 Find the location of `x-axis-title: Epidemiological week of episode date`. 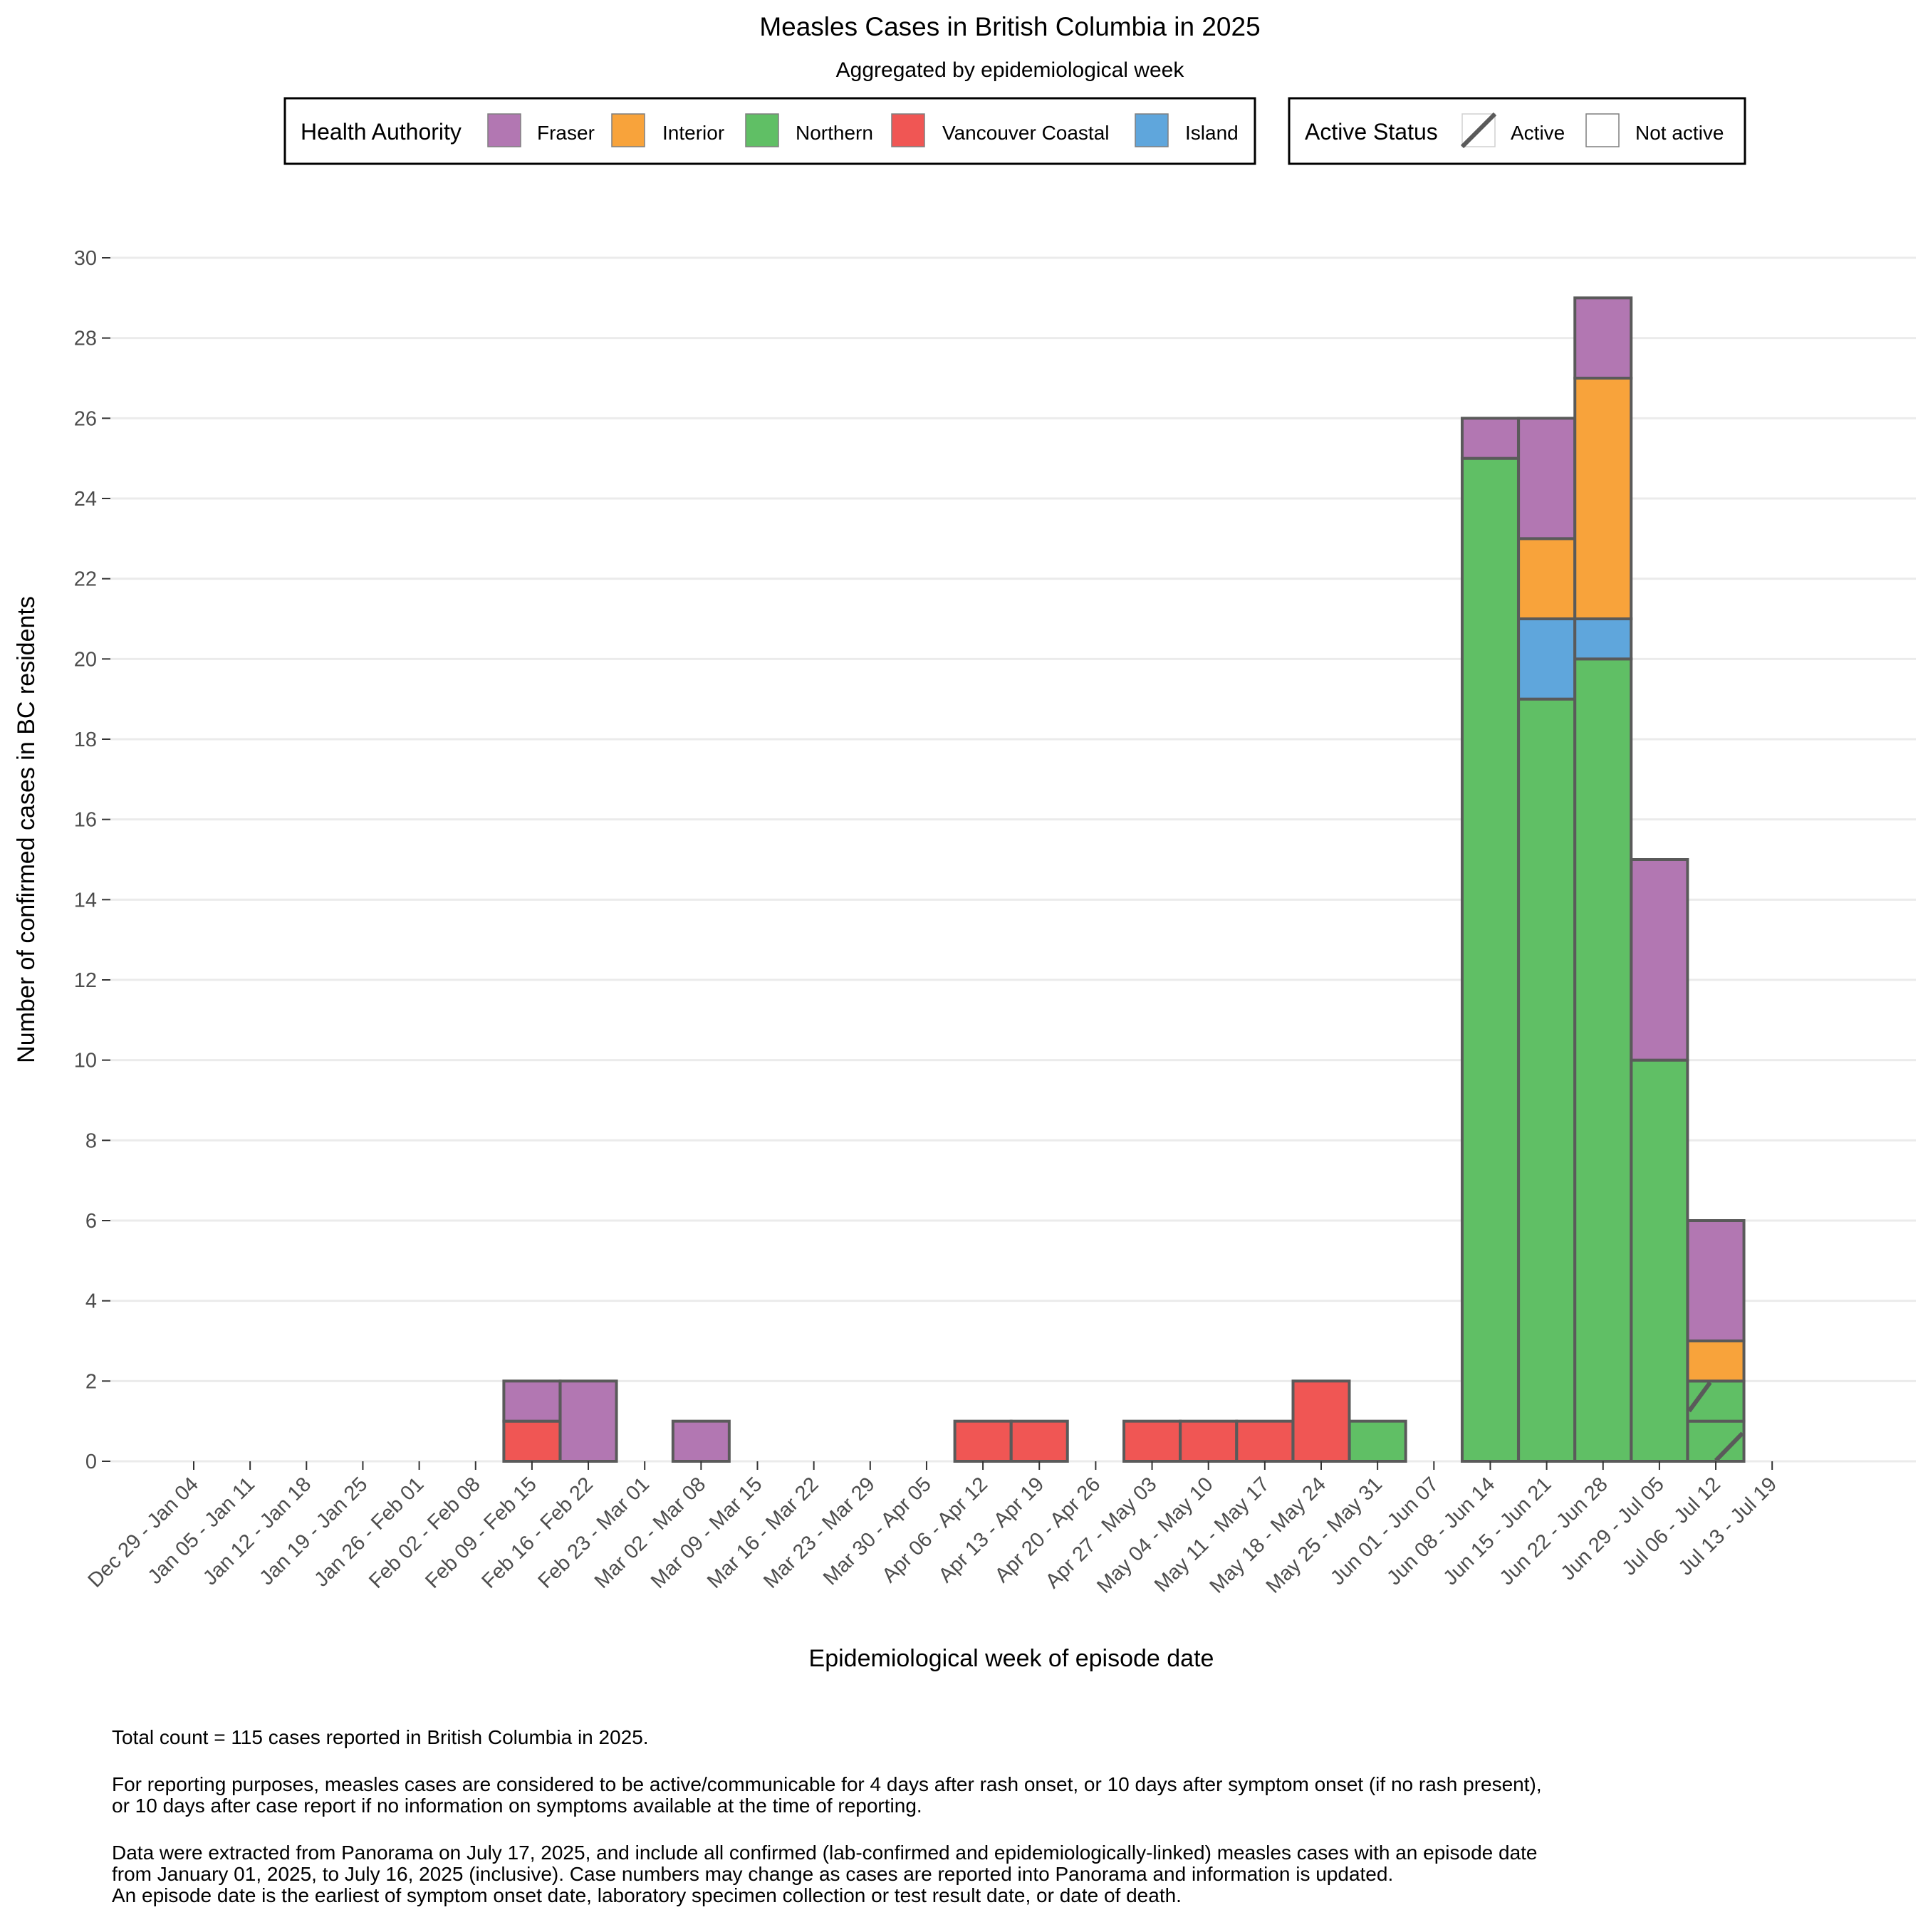

x-axis-title: Epidemiological week of episode date is located at coordinates (1011, 1658).